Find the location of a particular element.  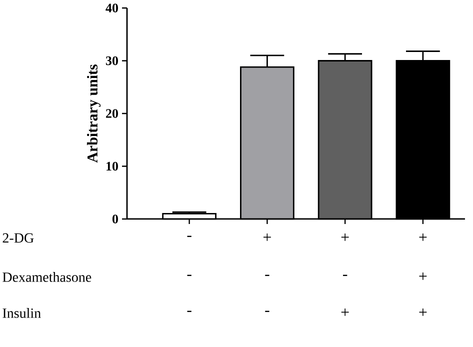

text: Insulin is located at coordinates (21, 313).